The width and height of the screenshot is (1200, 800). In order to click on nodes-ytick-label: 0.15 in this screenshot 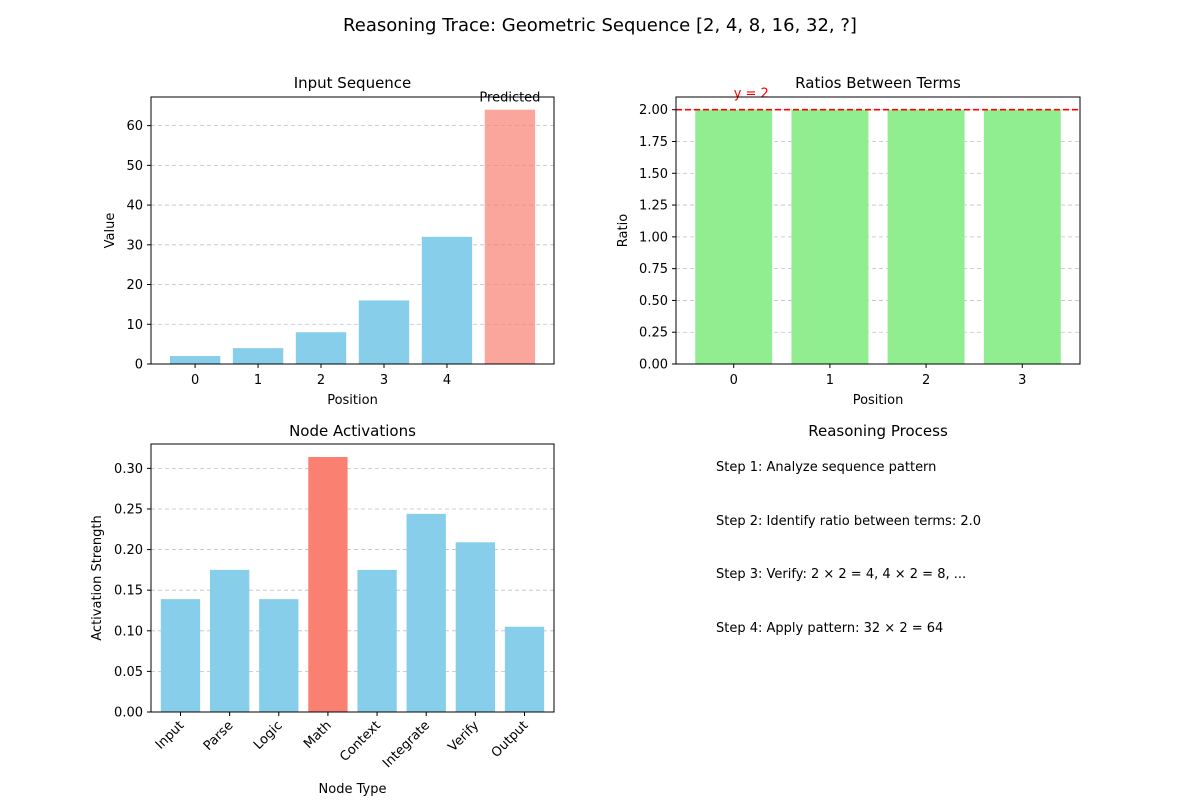, I will do `click(128, 591)`.